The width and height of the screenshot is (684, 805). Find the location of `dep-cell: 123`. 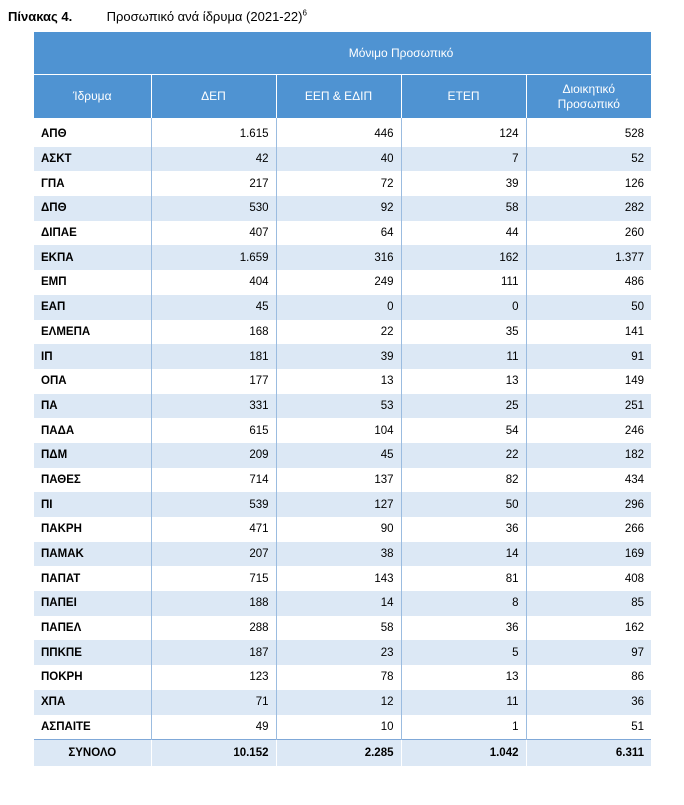

dep-cell: 123 is located at coordinates (213, 677).